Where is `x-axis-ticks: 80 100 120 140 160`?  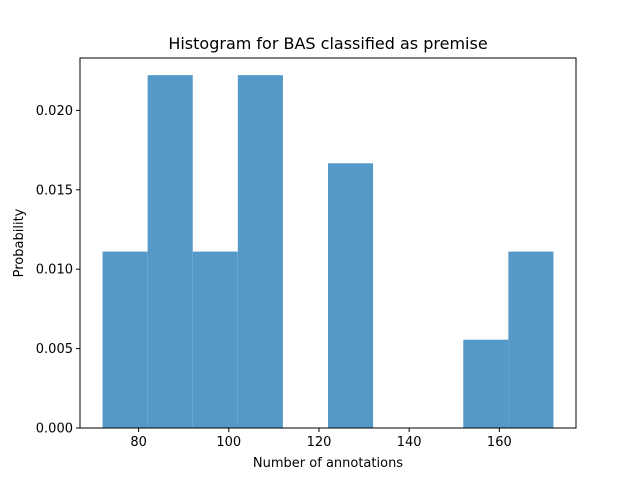
x-axis-ticks: 80 100 120 140 160 is located at coordinates (321, 439).